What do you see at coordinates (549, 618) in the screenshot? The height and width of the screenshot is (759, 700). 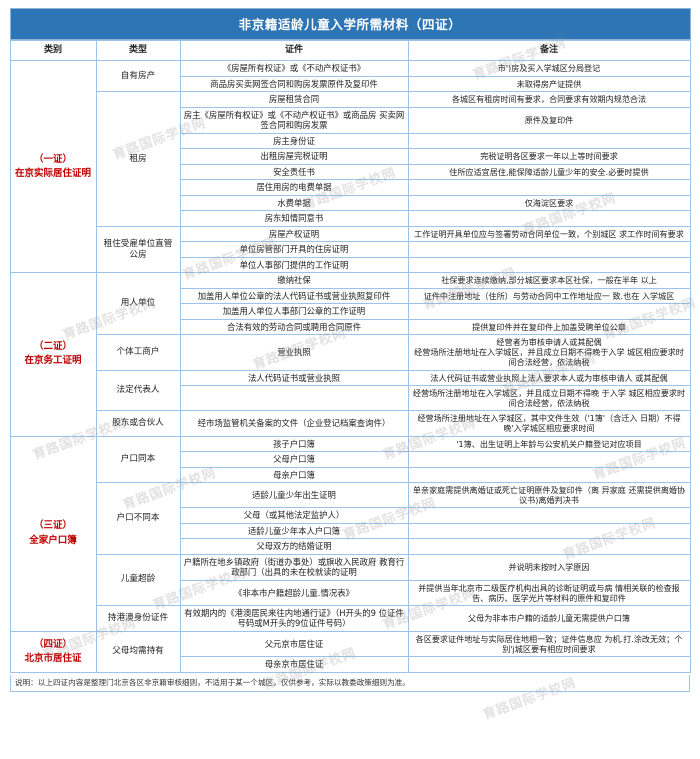 I see `note-cell: 父母为非本市户籍的适龄儿童无需提供户口簿` at bounding box center [549, 618].